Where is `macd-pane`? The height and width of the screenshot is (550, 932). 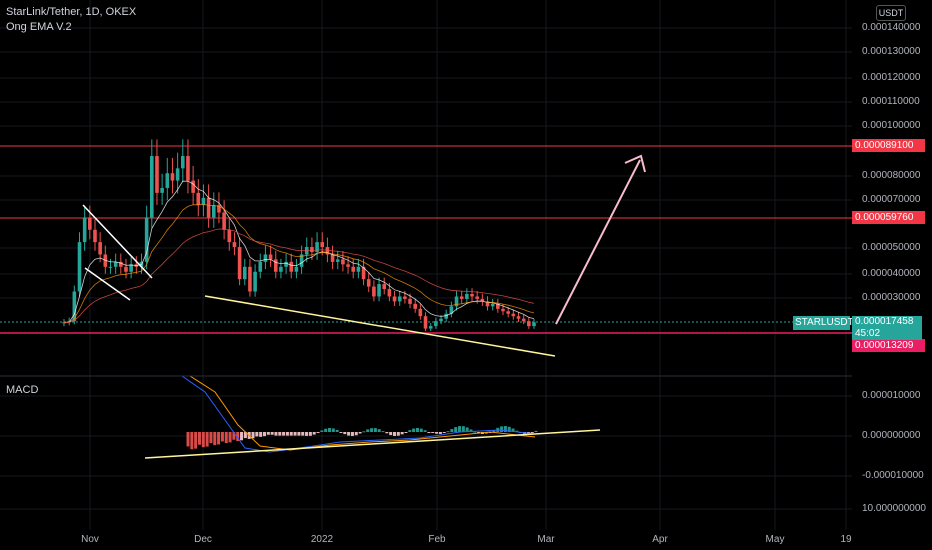
macd-pane is located at coordinates (372, 417).